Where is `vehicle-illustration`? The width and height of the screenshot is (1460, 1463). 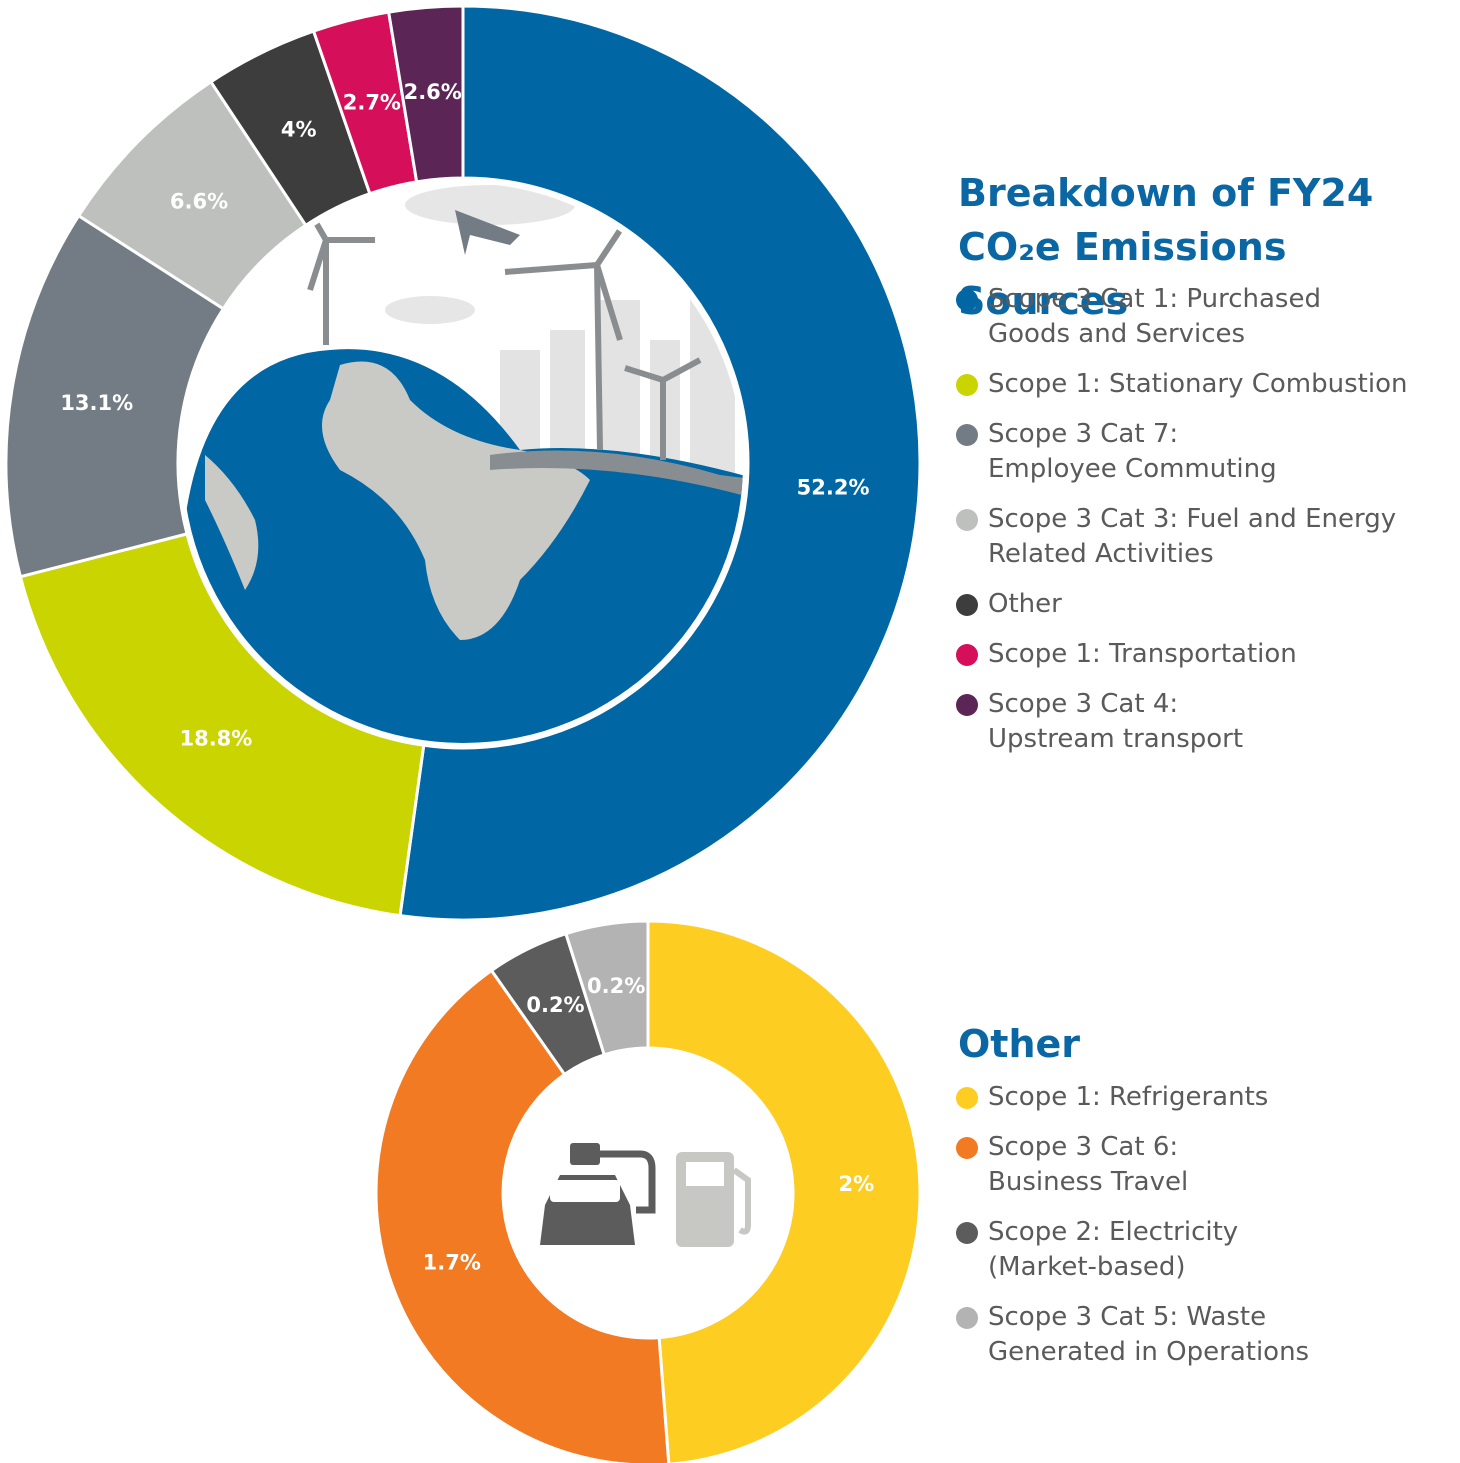 vehicle-illustration is located at coordinates (645, 1195).